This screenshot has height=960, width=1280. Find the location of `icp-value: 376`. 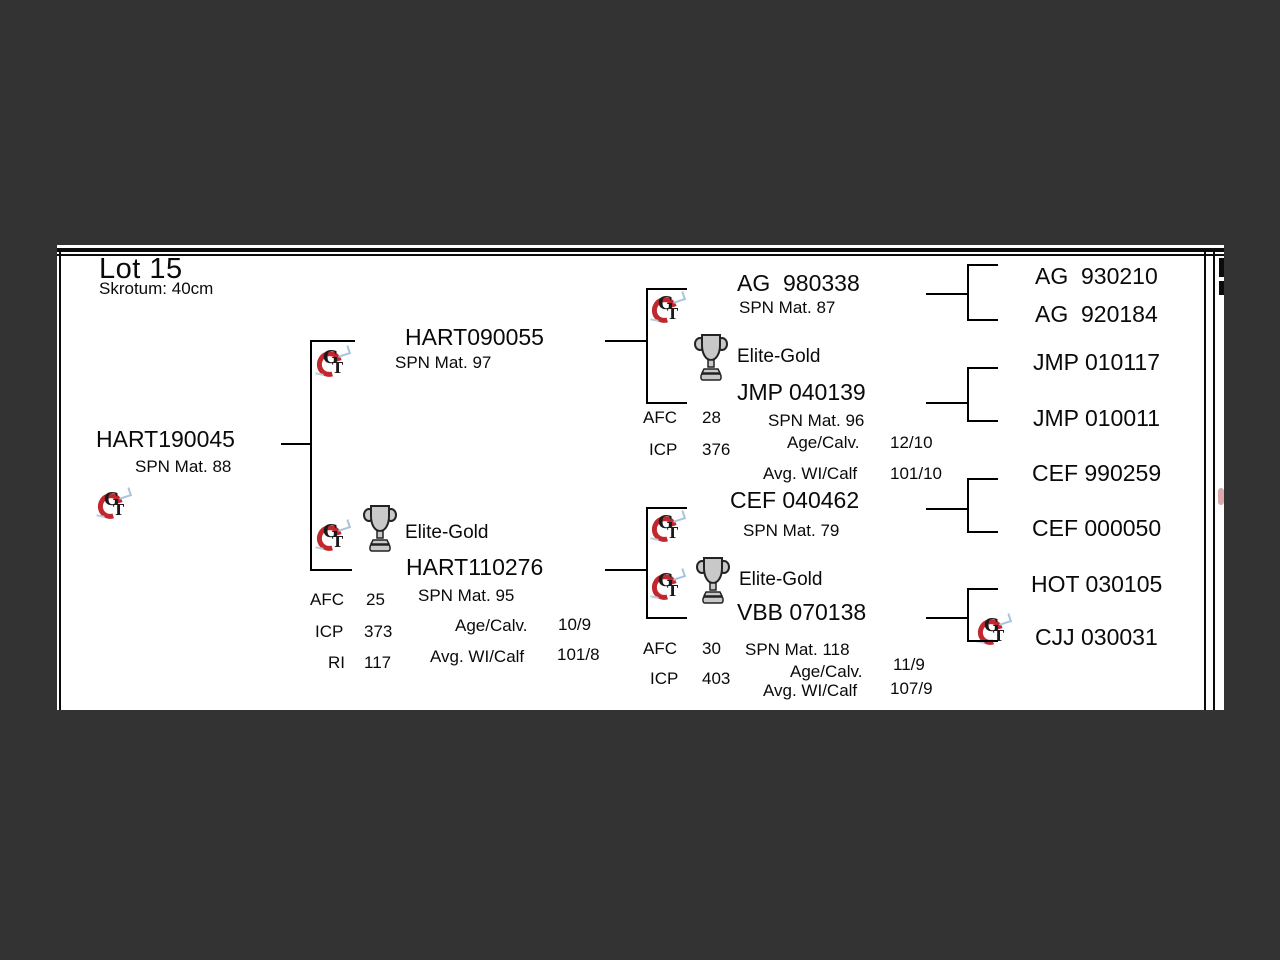

icp-value: 376 is located at coordinates (716, 449).